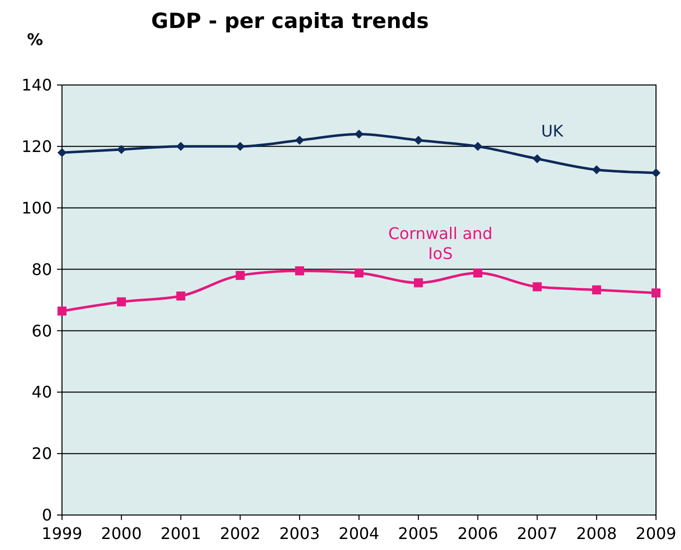 This screenshot has width=681, height=550. I want to click on y-tick-label: 140, so click(36, 85).